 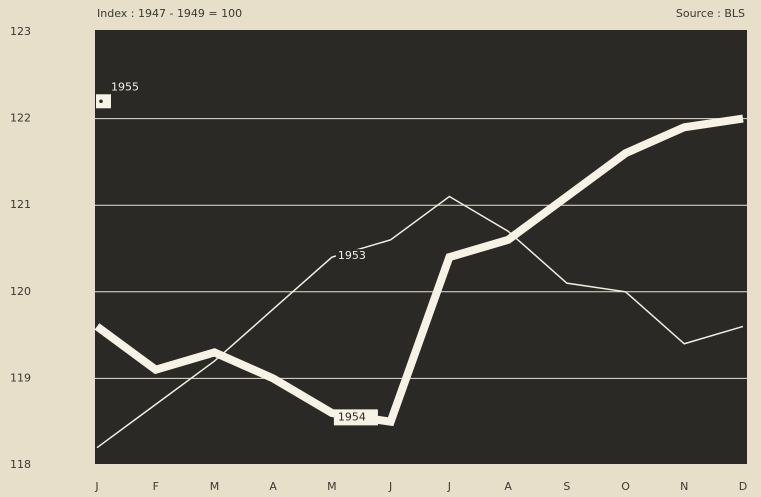 I want to click on x-tick-label: S, so click(x=566, y=486).